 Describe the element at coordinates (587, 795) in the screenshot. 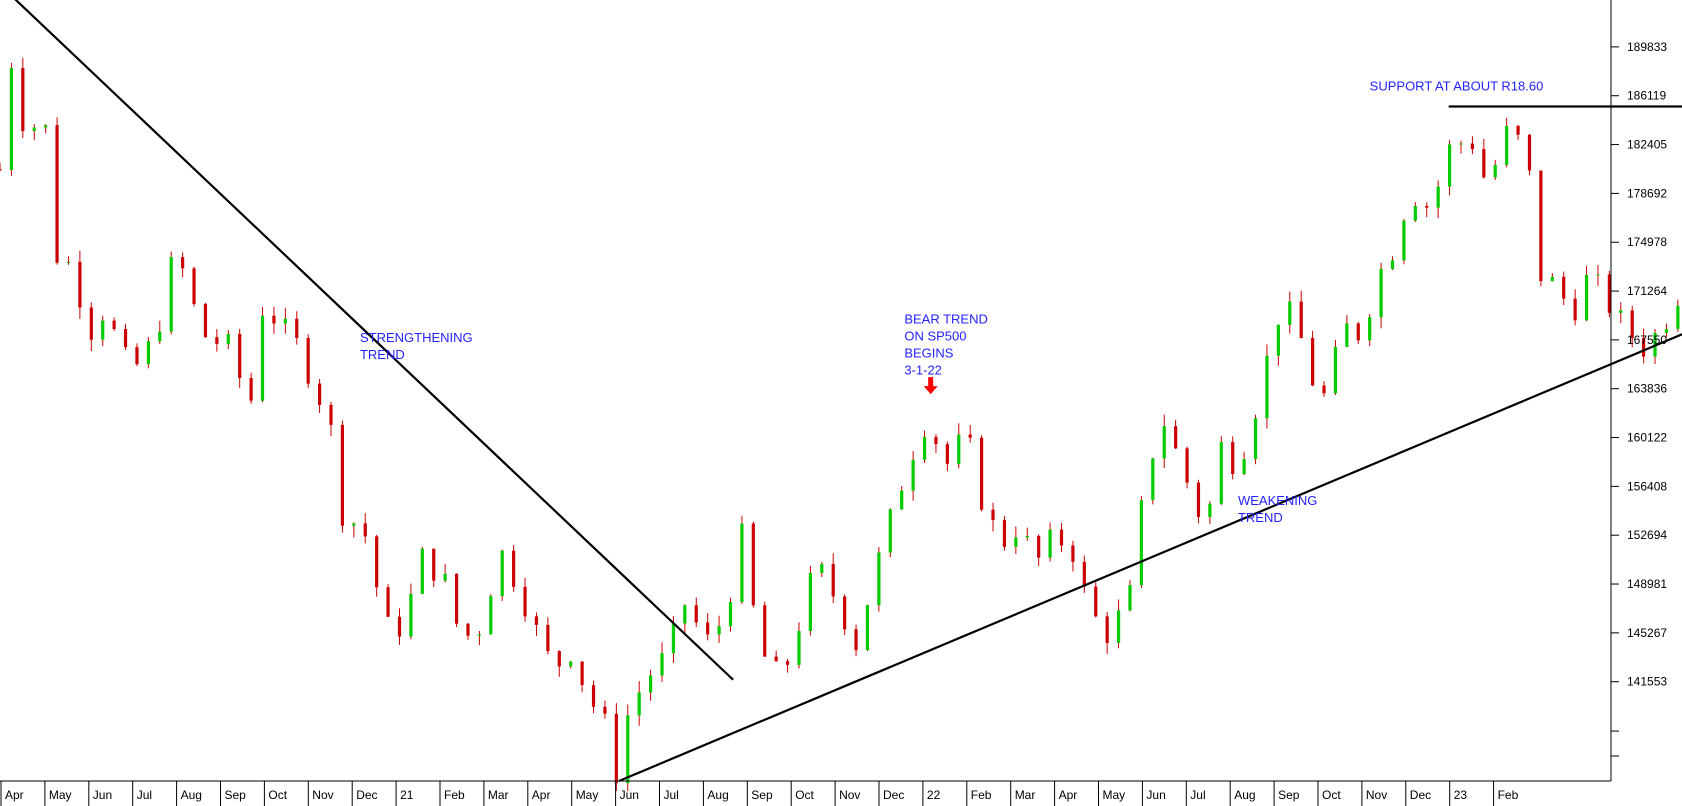

I see `x-tick-label: May` at that location.